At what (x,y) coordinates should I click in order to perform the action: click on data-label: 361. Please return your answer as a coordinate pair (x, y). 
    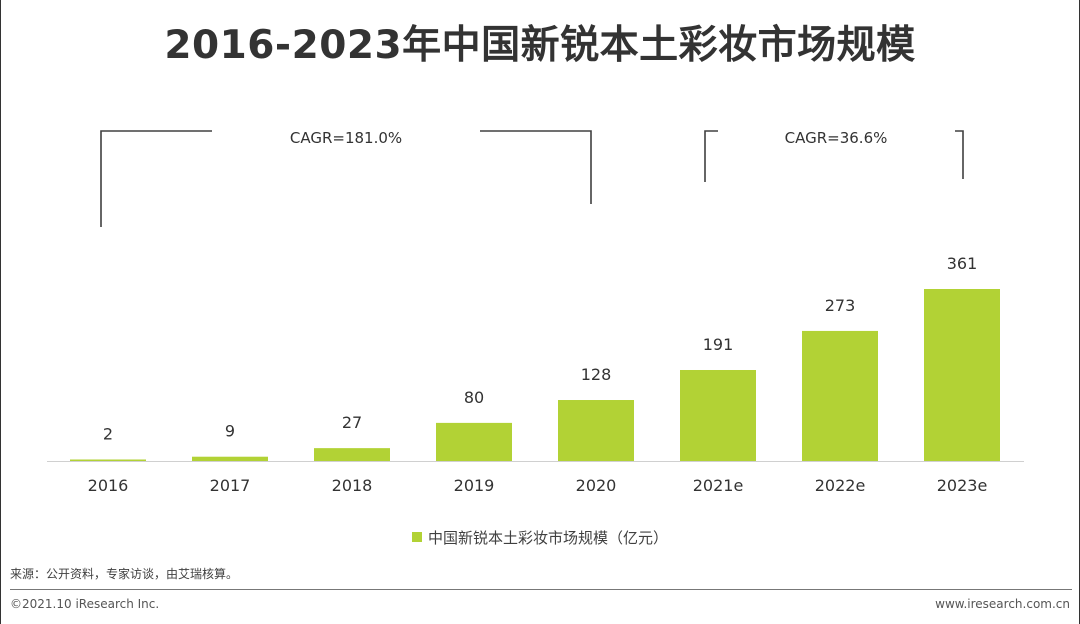
    Looking at the image, I should click on (962, 263).